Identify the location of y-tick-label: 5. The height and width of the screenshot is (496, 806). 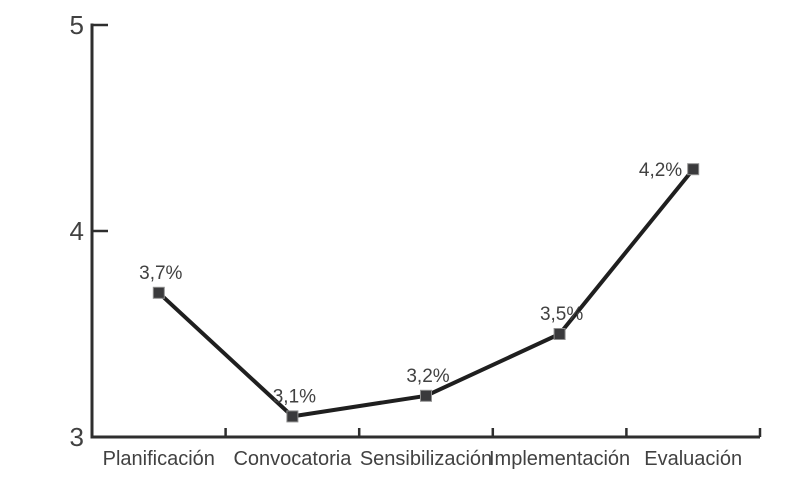
(77, 25).